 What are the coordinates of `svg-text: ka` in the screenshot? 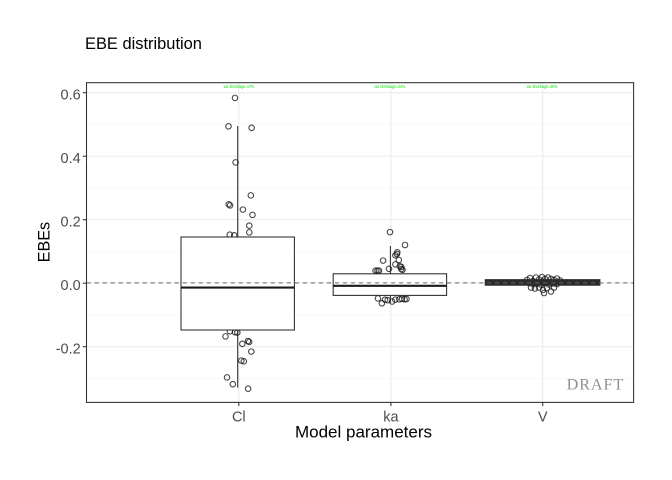 It's located at (391, 417).